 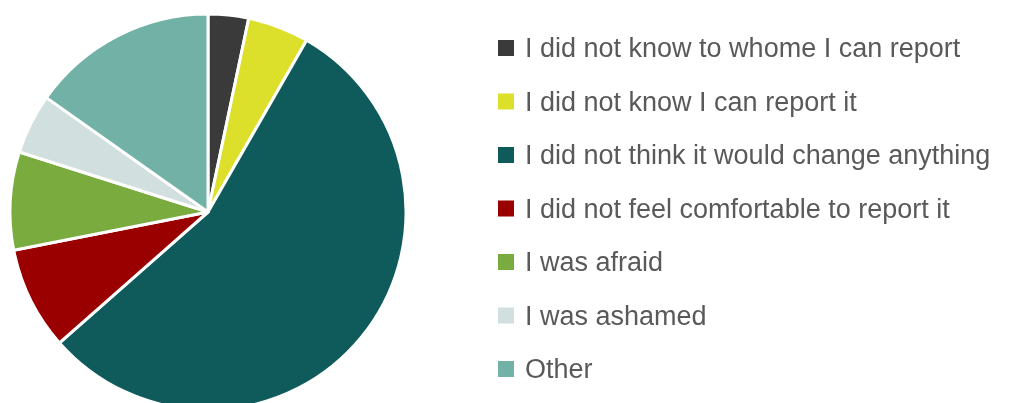 What do you see at coordinates (743, 48) in the screenshot?
I see `legend-label: I did not know to whome I can report` at bounding box center [743, 48].